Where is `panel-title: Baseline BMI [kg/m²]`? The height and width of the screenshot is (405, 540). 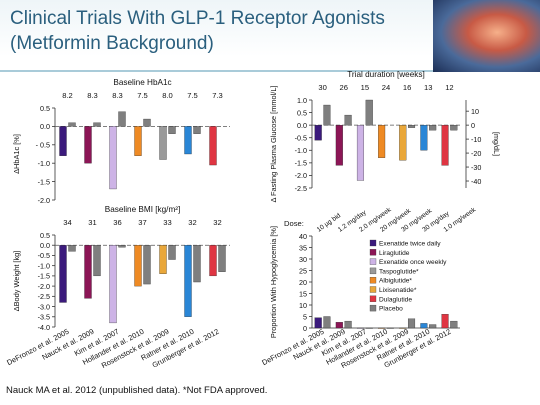
panel-title: Baseline BMI [kg/m²] is located at coordinates (143, 209).